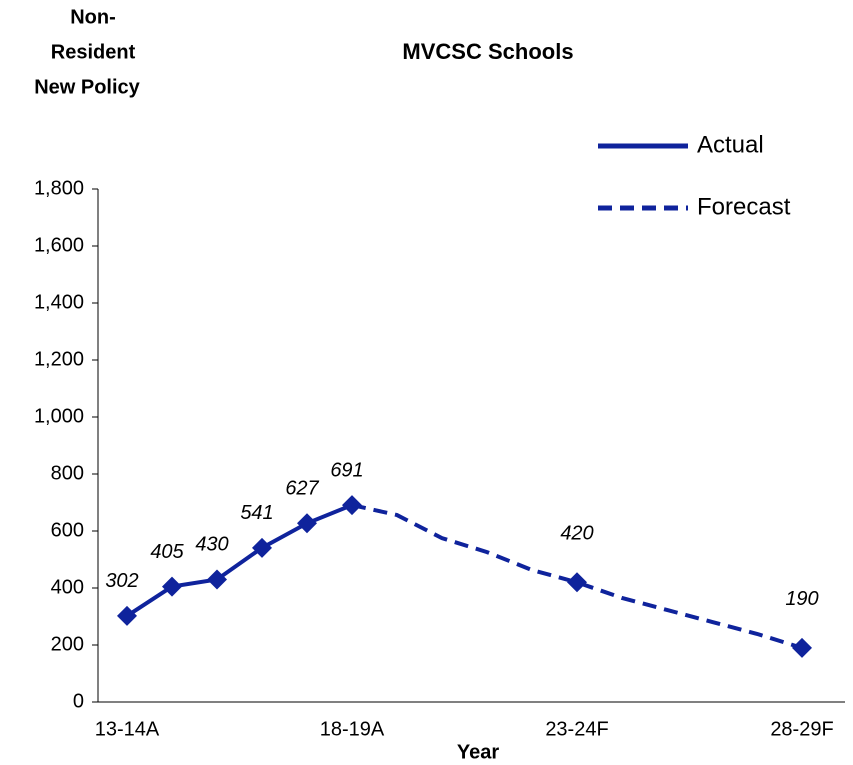 The height and width of the screenshot is (765, 853). What do you see at coordinates (127, 729) in the screenshot?
I see `x-tick-label: 13-14A` at bounding box center [127, 729].